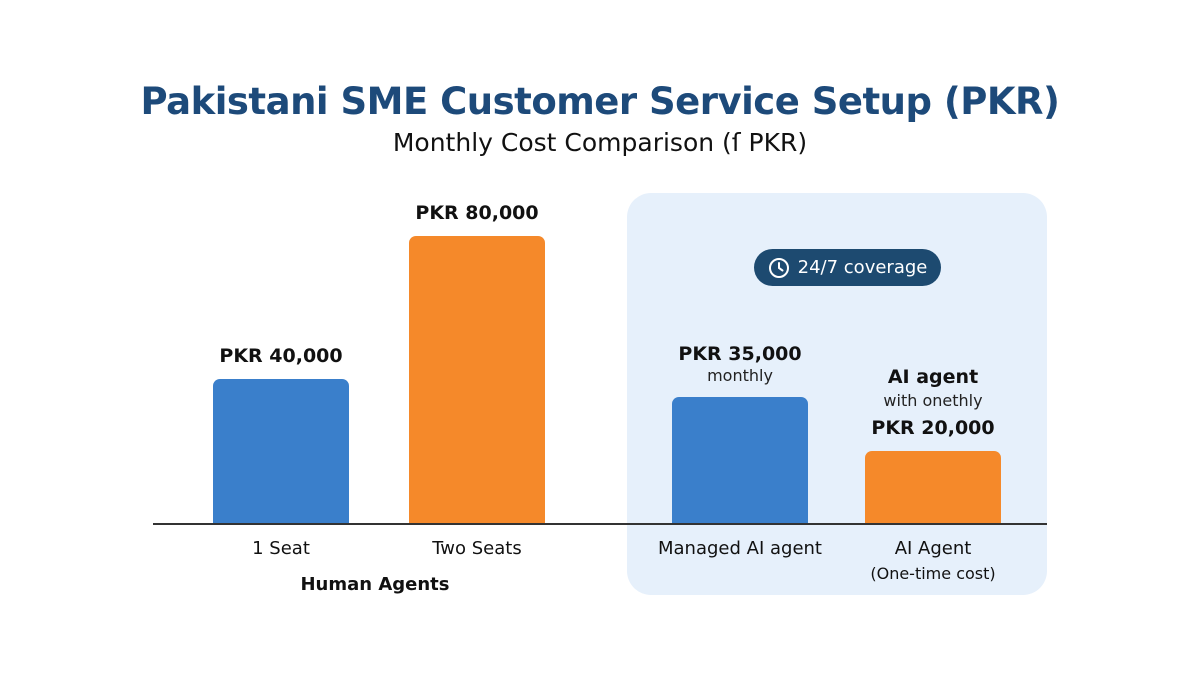  Describe the element at coordinates (778, 267) in the screenshot. I see `clock-icon` at that location.